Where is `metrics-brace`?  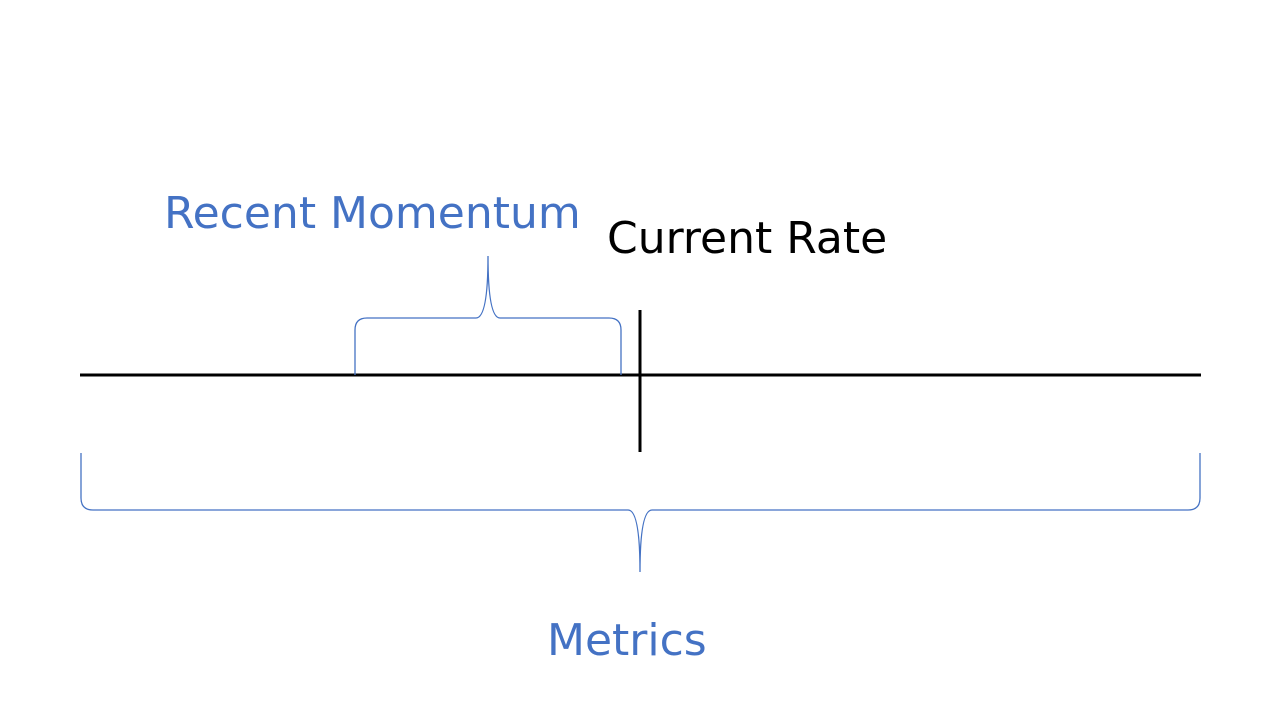
metrics-brace is located at coordinates (640, 513).